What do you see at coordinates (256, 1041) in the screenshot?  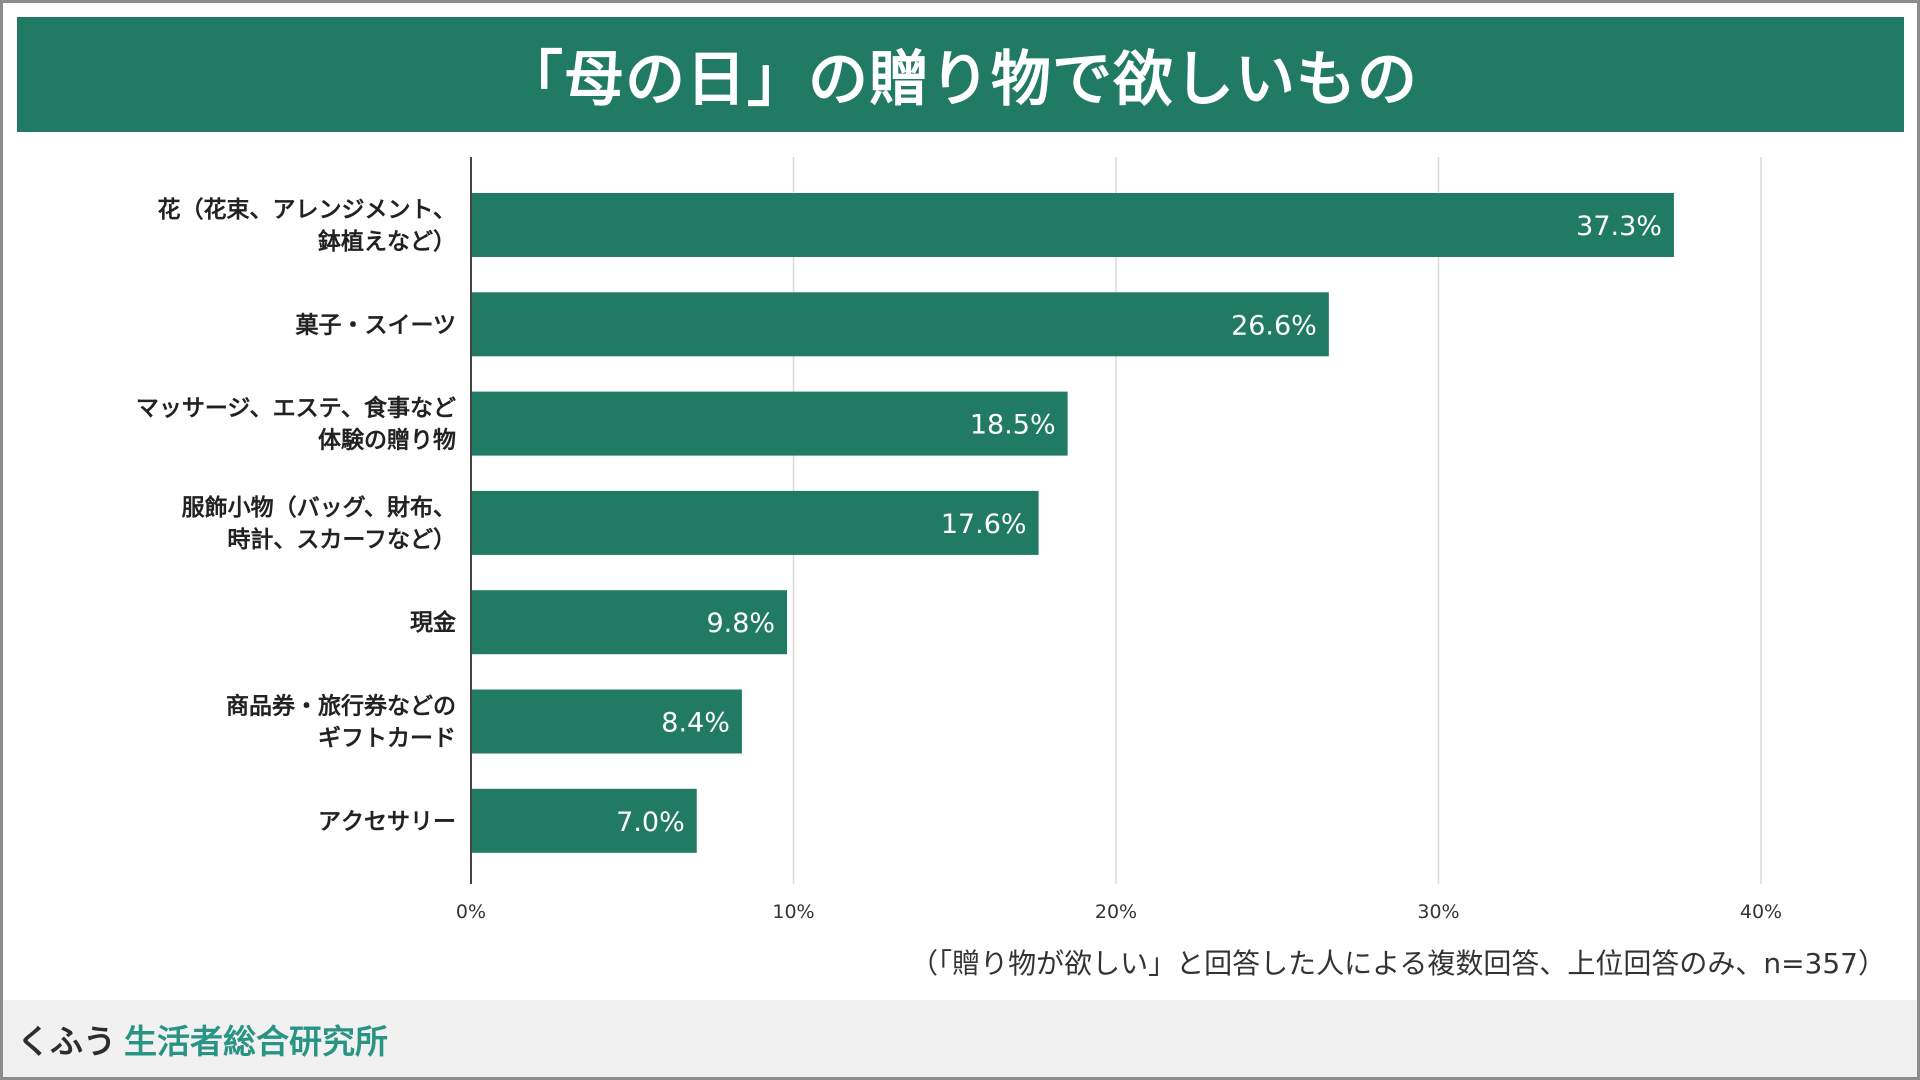 I see `brand-subtitle: 生活者総合研究所` at bounding box center [256, 1041].